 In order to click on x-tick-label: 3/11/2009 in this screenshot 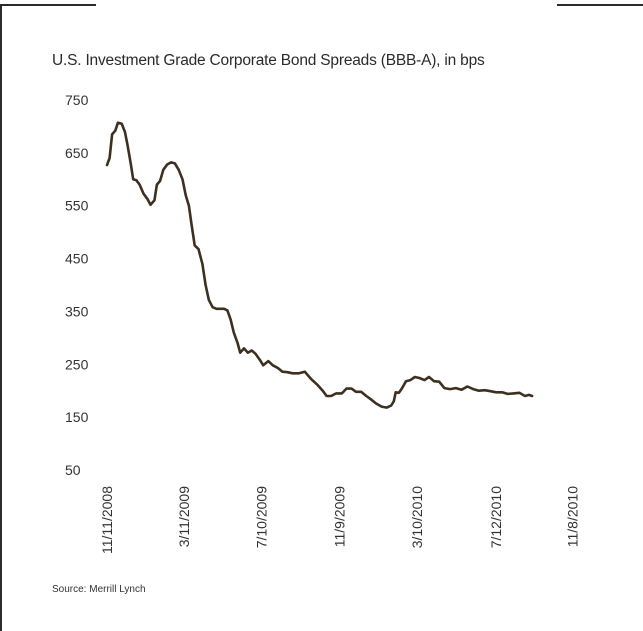, I will do `click(184, 516)`.